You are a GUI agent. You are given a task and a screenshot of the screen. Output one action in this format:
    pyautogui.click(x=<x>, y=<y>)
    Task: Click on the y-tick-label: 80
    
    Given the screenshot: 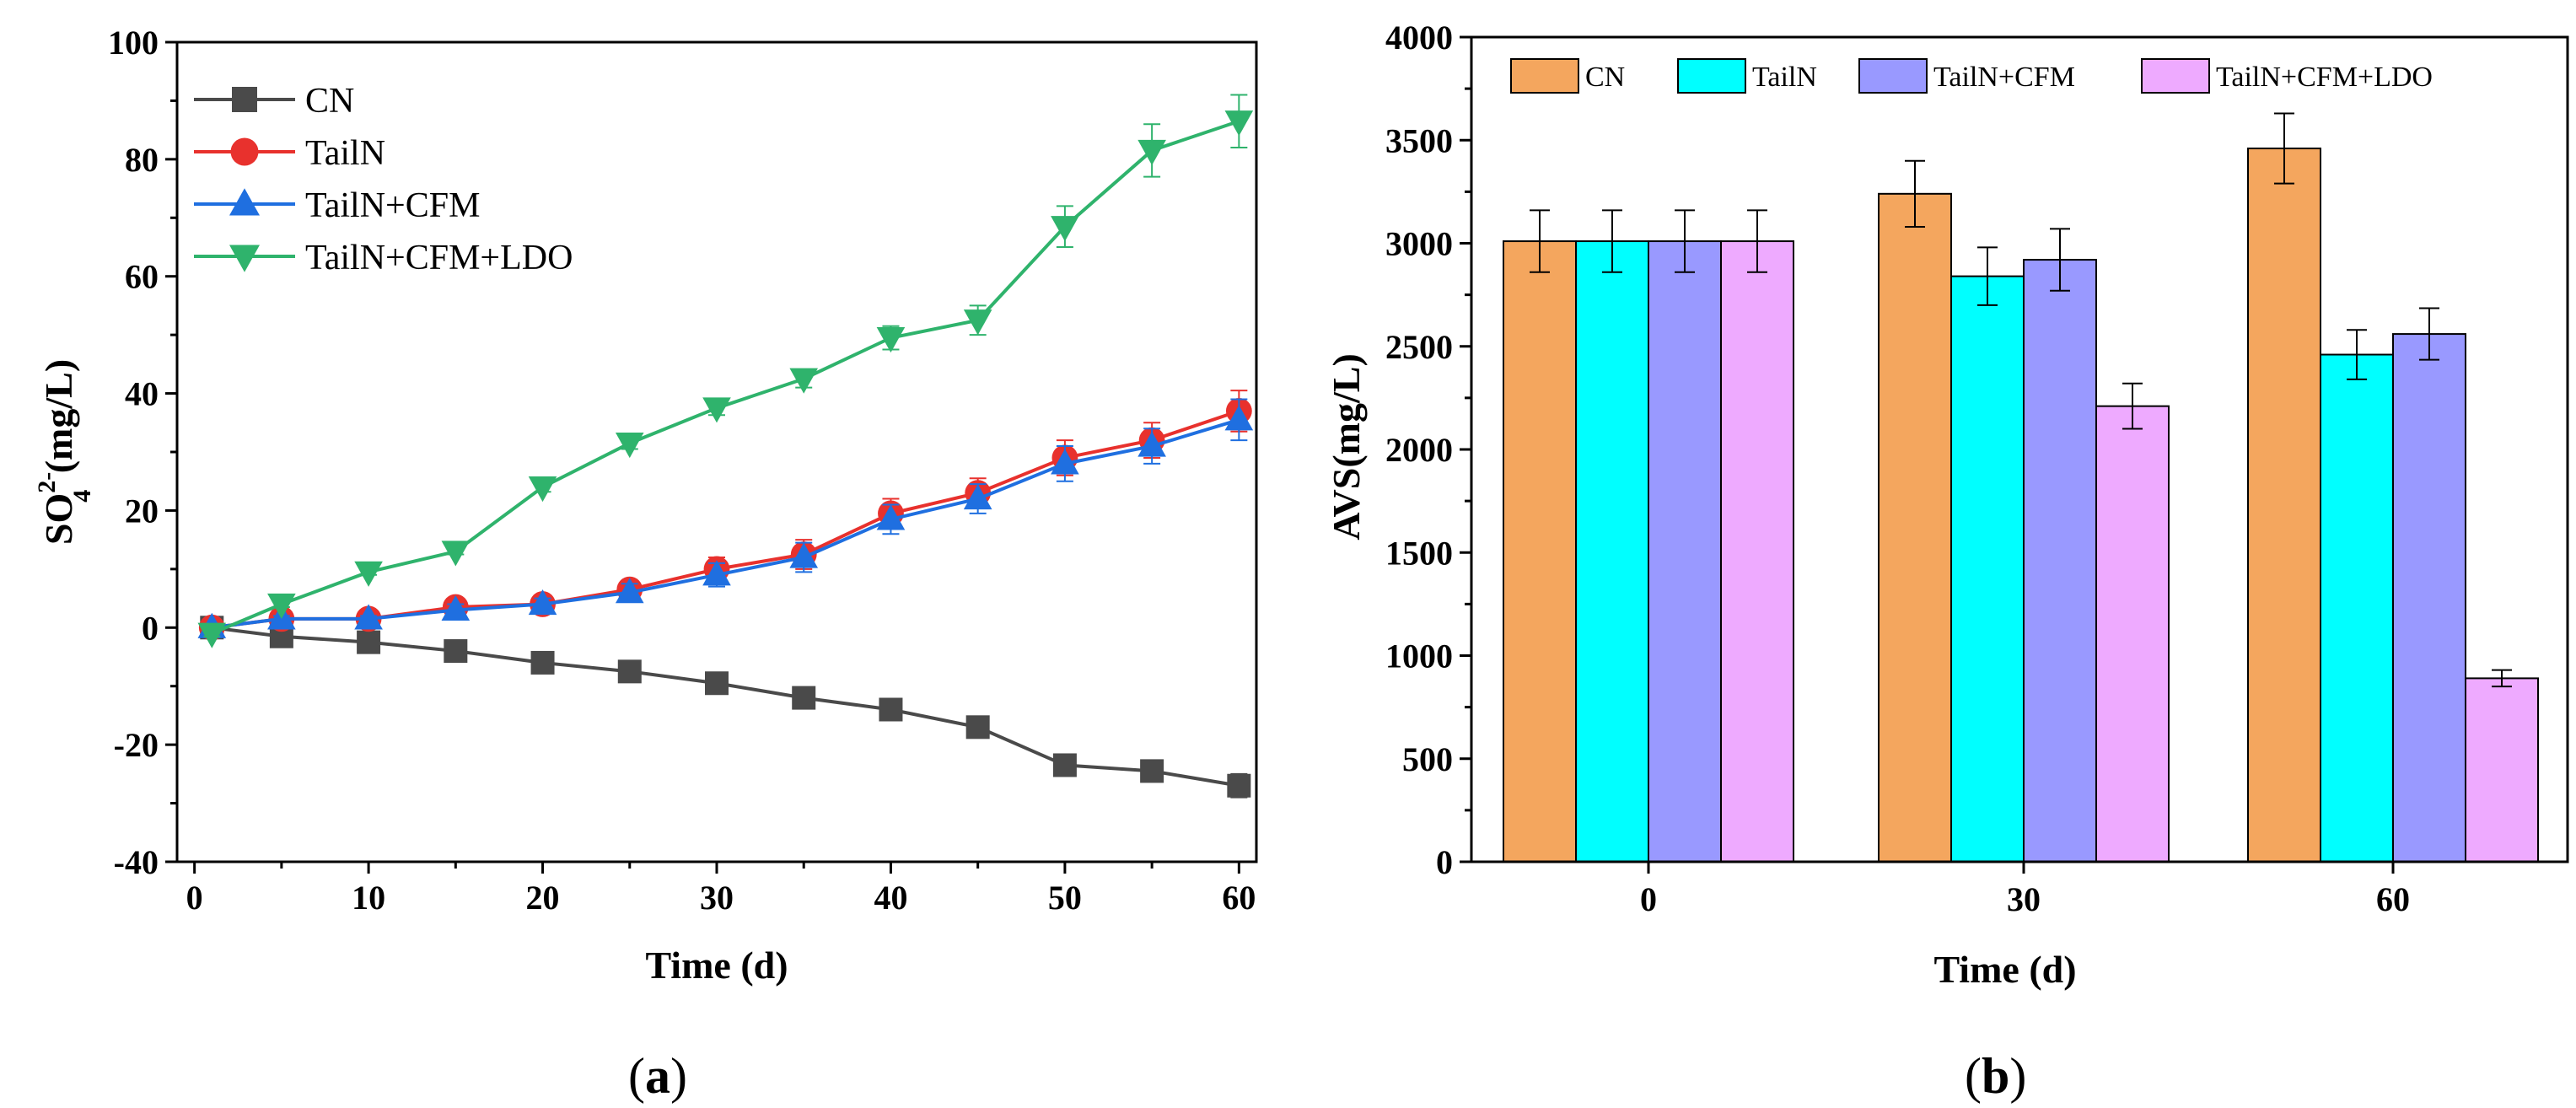 What is the action you would take?
    pyautogui.click(x=142, y=160)
    